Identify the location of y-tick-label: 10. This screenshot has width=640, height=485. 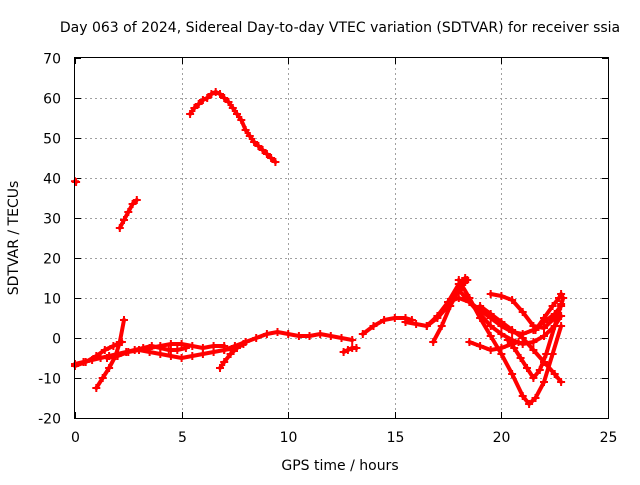
(52, 300).